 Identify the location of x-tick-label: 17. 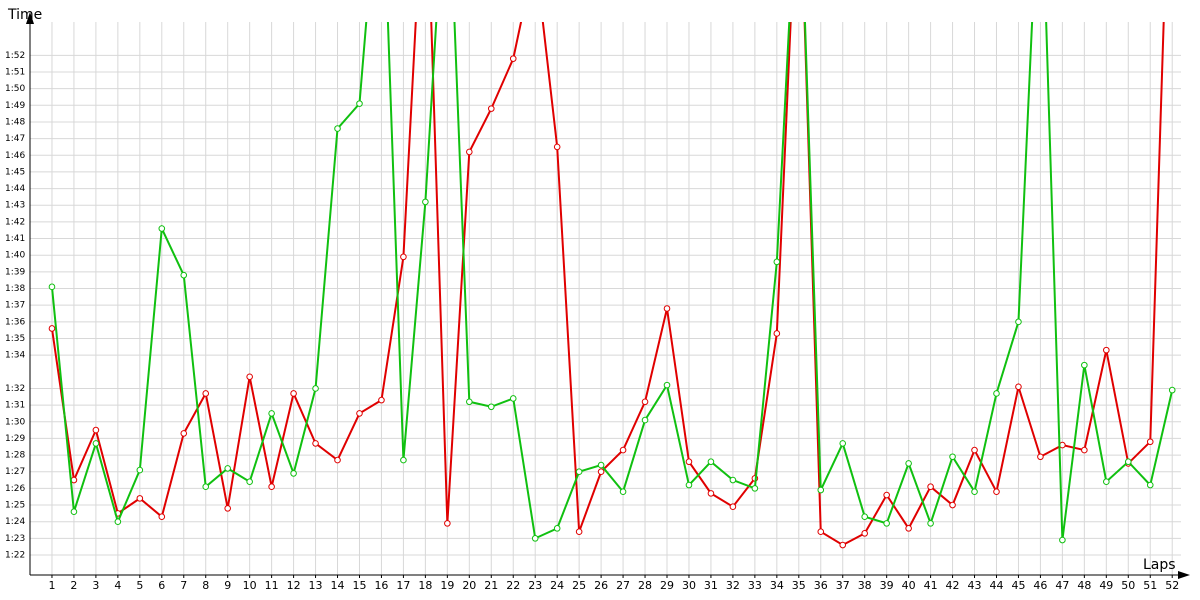
(403, 585).